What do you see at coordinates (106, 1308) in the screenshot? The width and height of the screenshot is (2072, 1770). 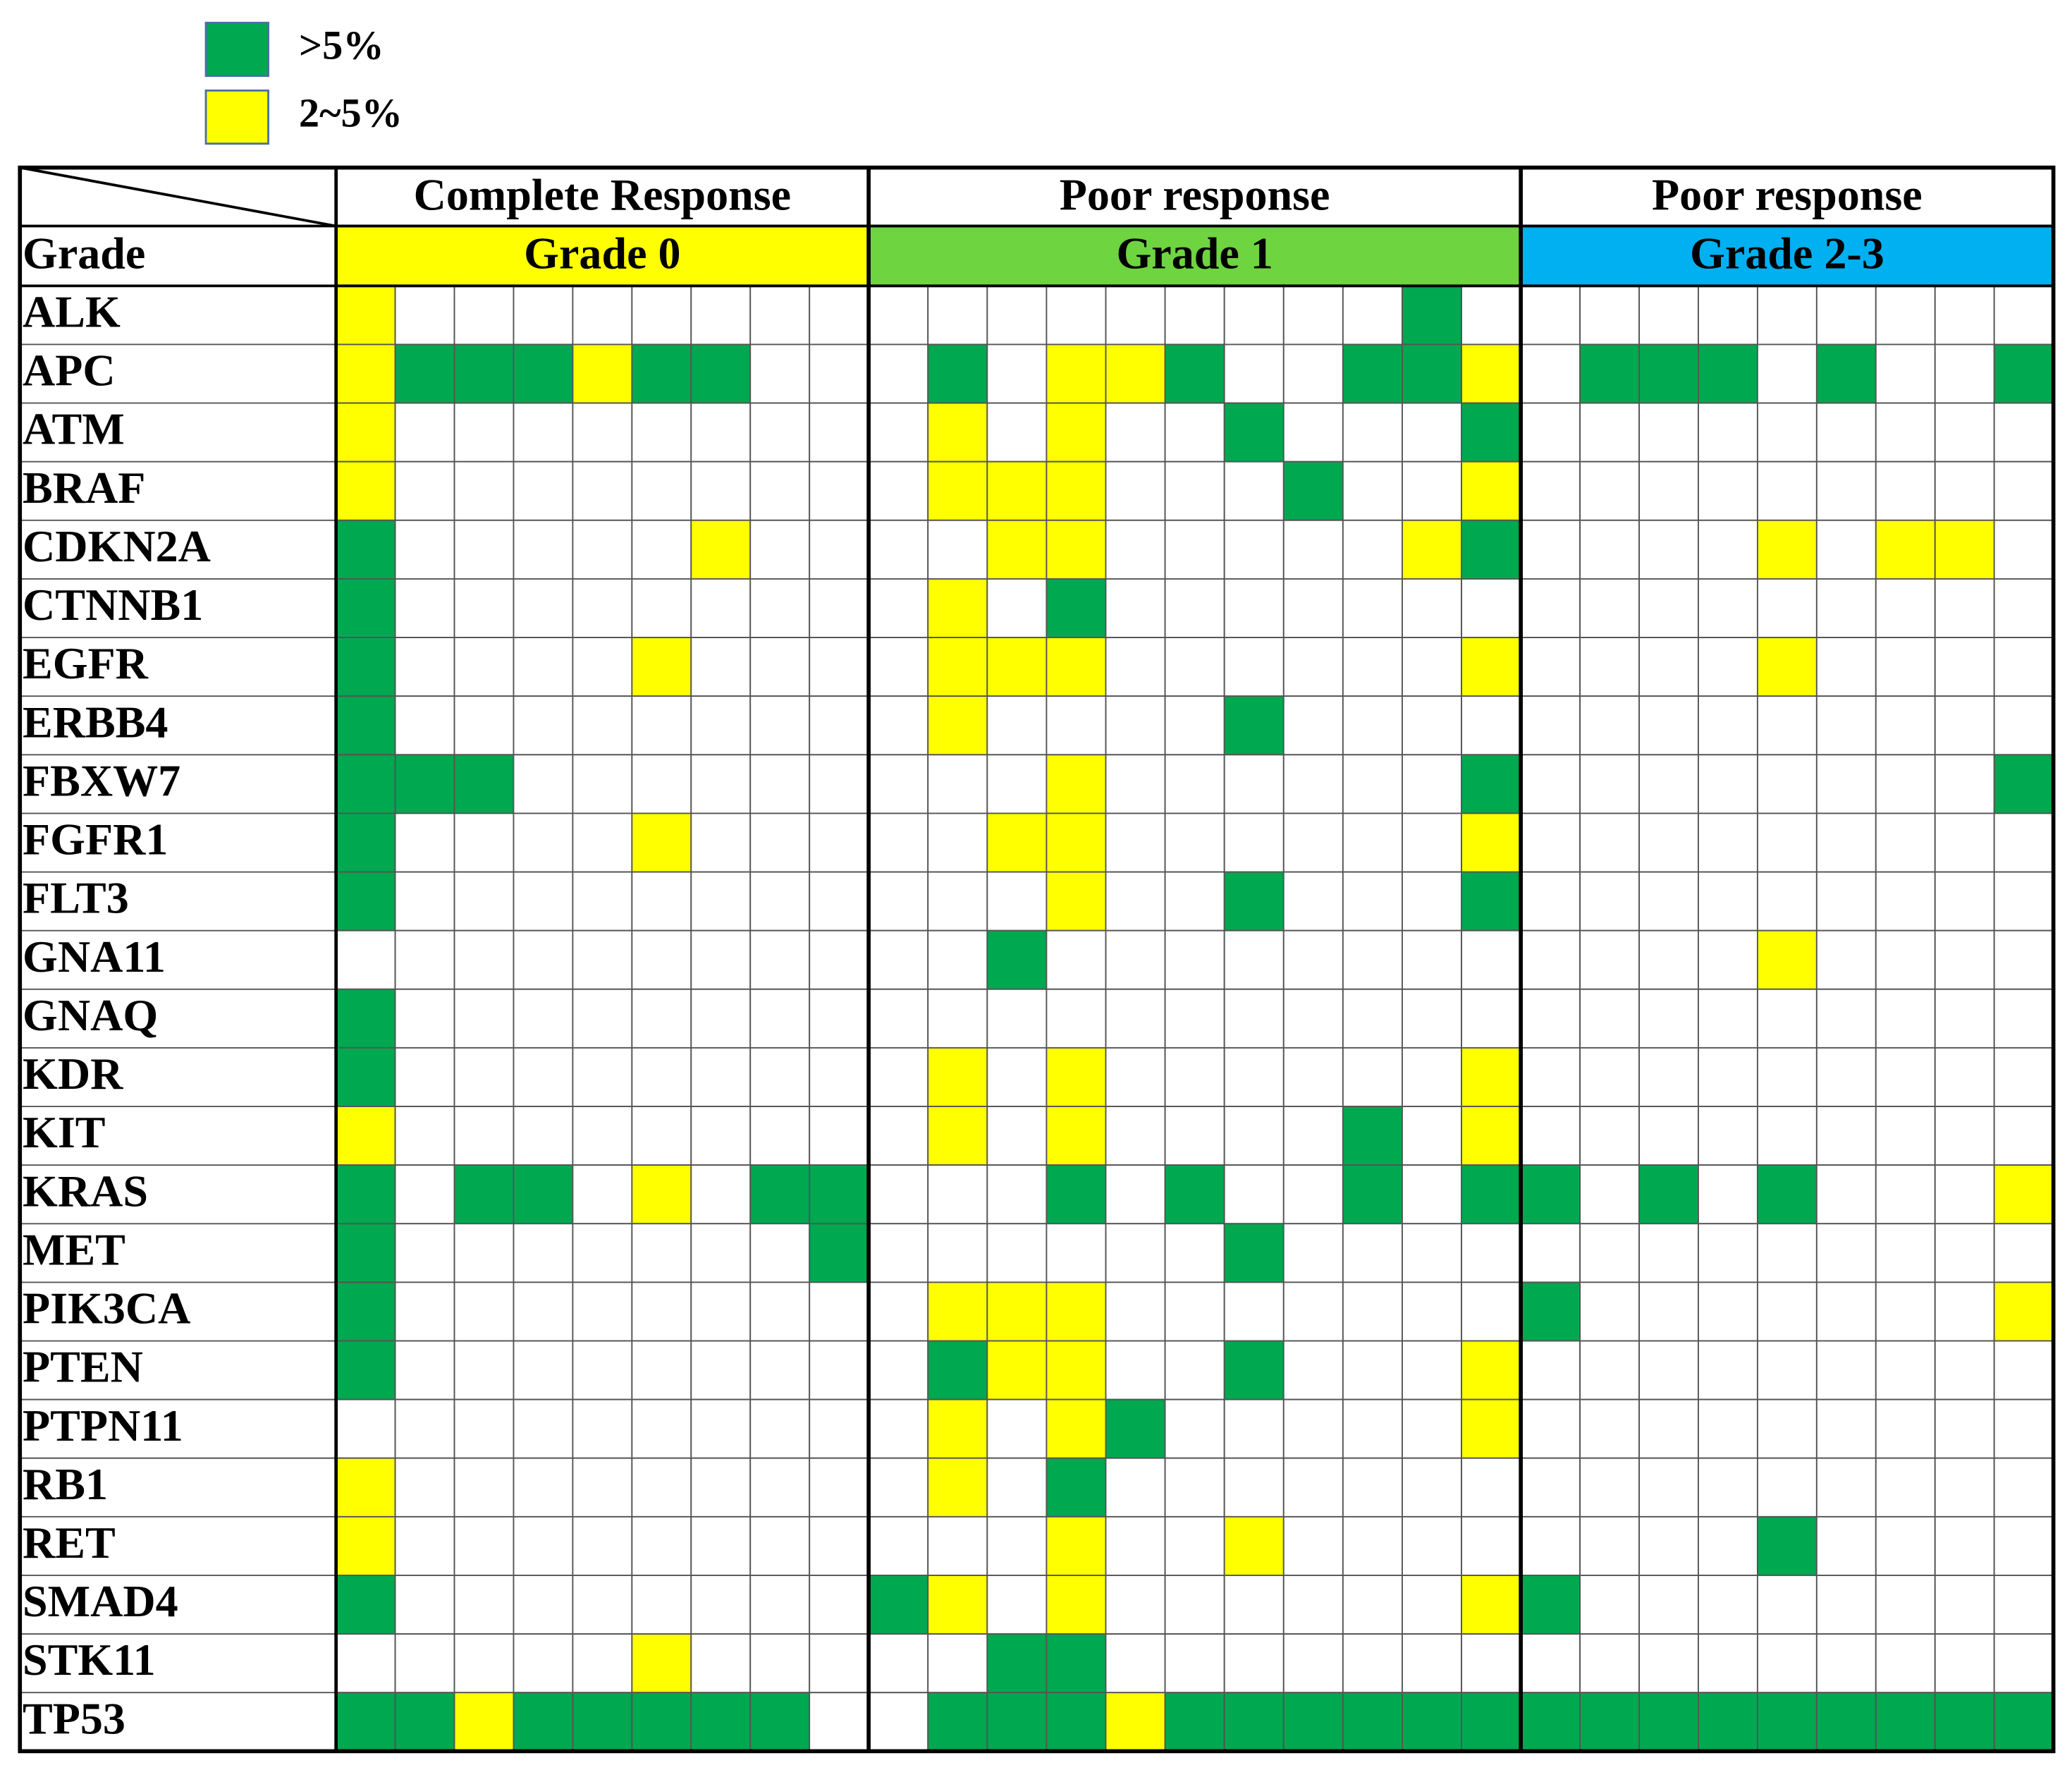 I see `gene-label: PIK3CA` at bounding box center [106, 1308].